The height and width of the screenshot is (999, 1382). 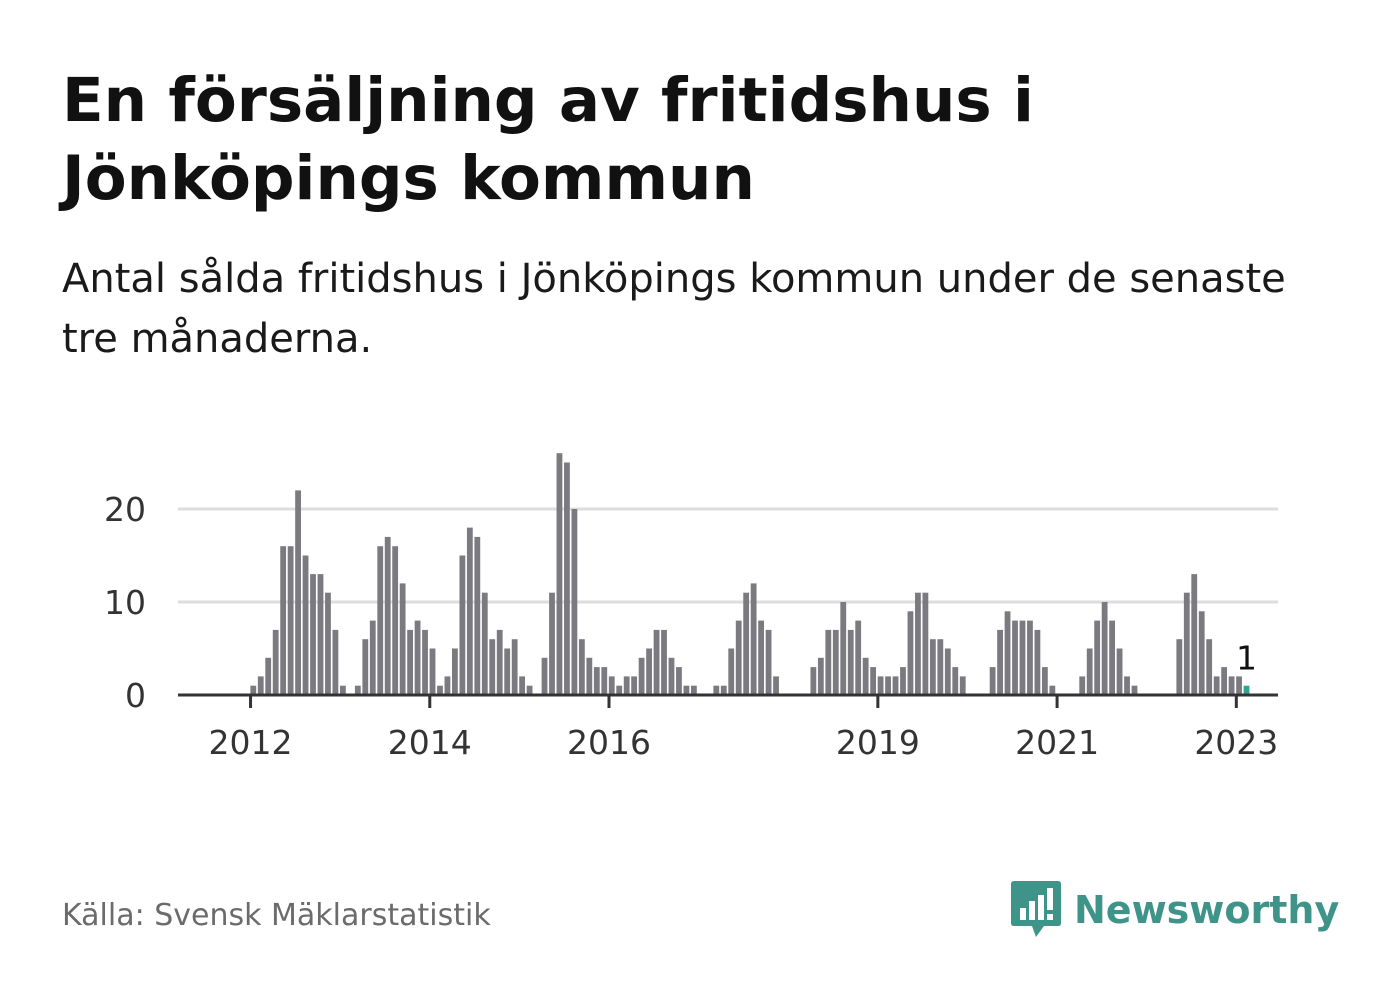 What do you see at coordinates (1057, 742) in the screenshot?
I see `x-tick-label-2021: 2021` at bounding box center [1057, 742].